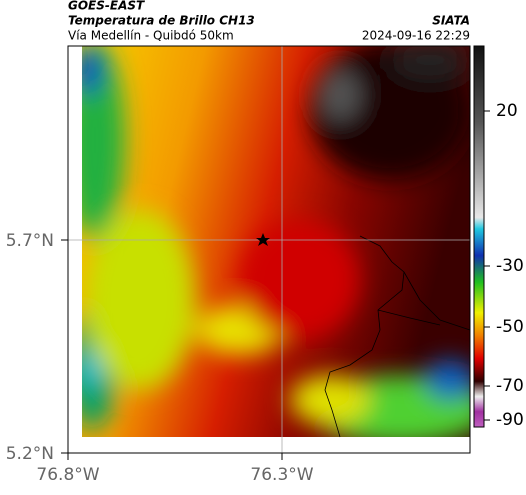  Describe the element at coordinates (263, 239) in the screenshot. I see `city-marker` at that location.